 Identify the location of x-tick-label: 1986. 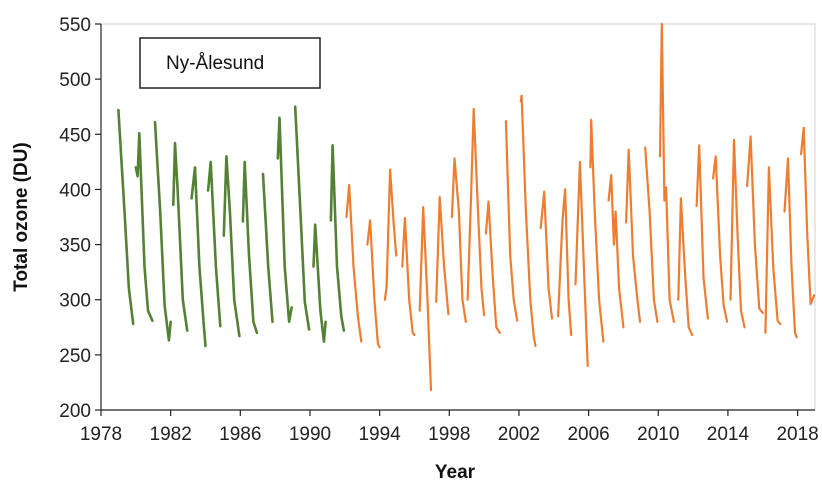
(240, 434).